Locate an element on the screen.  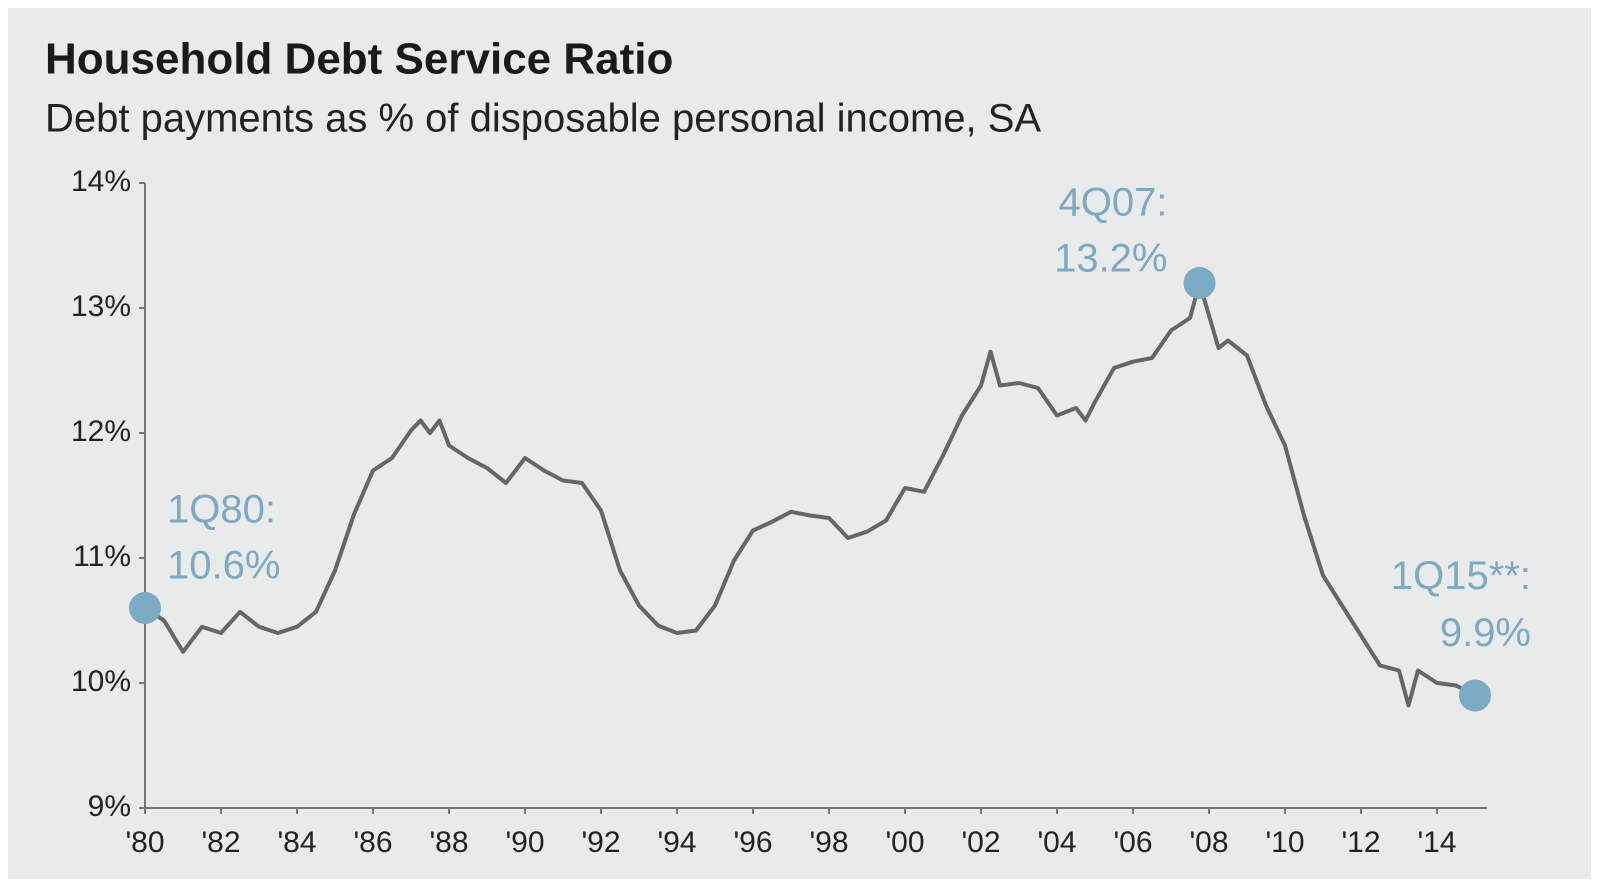
x-tick-label: '12 is located at coordinates (1360, 842).